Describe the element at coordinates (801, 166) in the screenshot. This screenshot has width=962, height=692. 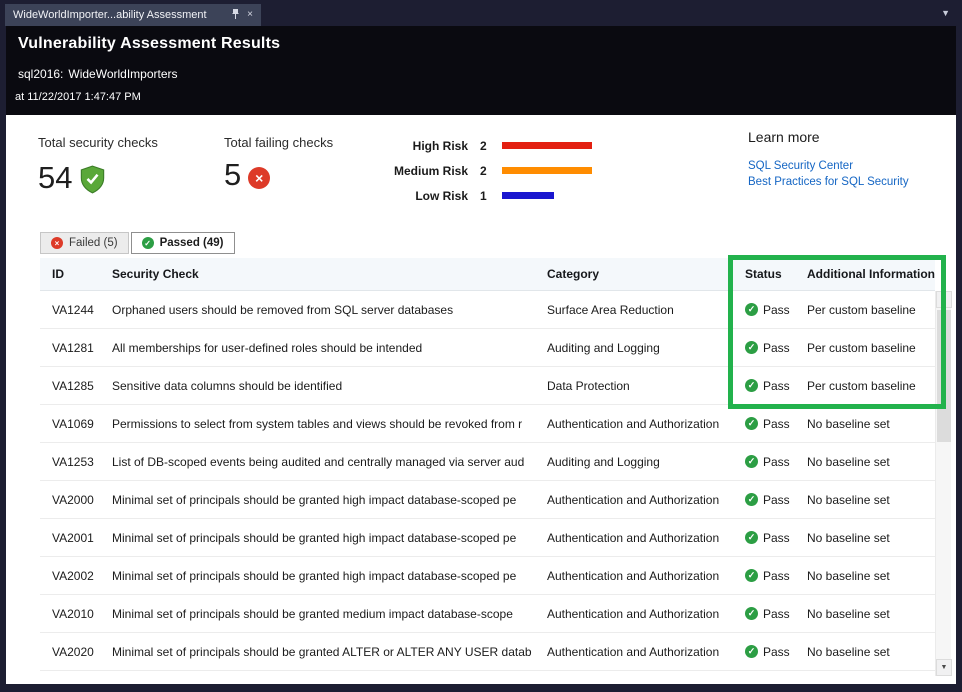
I see `link-sql-security-center: SQL Security Center` at that location.